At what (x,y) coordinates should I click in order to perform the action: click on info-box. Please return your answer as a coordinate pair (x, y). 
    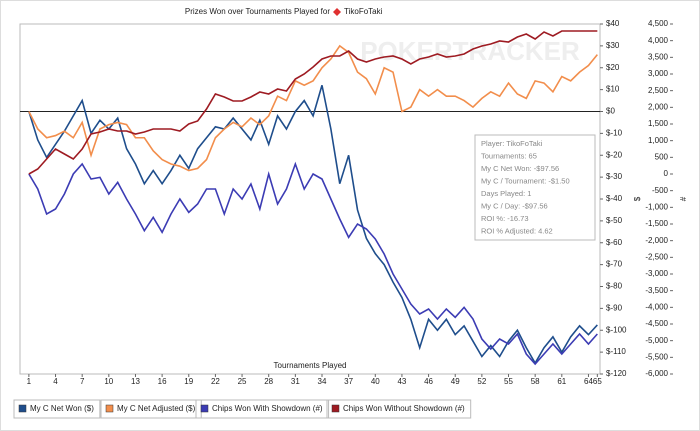
    Looking at the image, I should click on (535, 187).